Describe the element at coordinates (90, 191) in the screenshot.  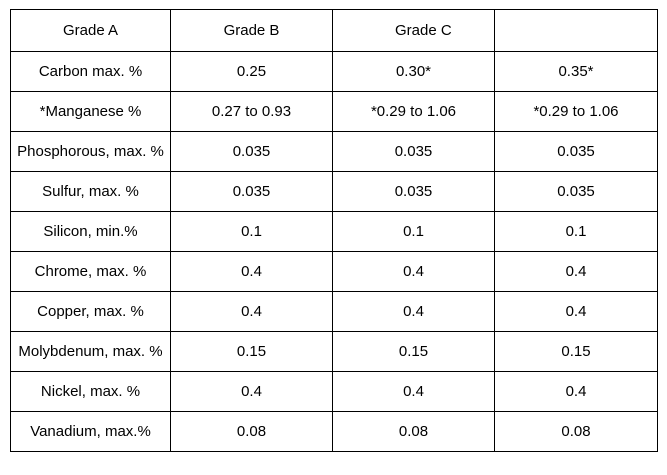
I see `row-label: Sulfur, max. %` at that location.